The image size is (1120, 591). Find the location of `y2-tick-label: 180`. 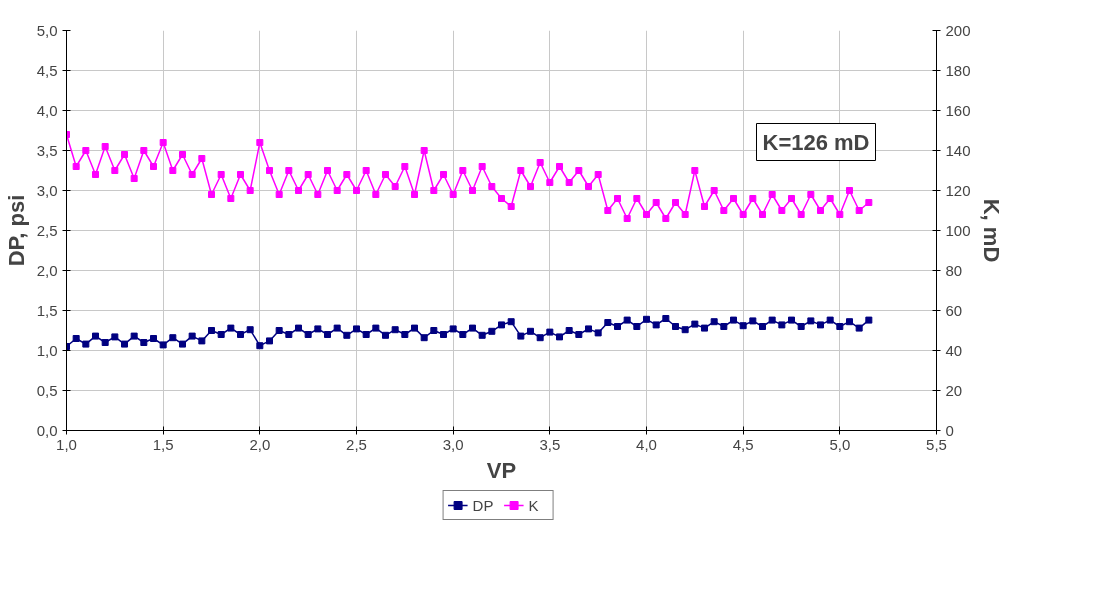

y2-tick-label: 180 is located at coordinates (958, 70).